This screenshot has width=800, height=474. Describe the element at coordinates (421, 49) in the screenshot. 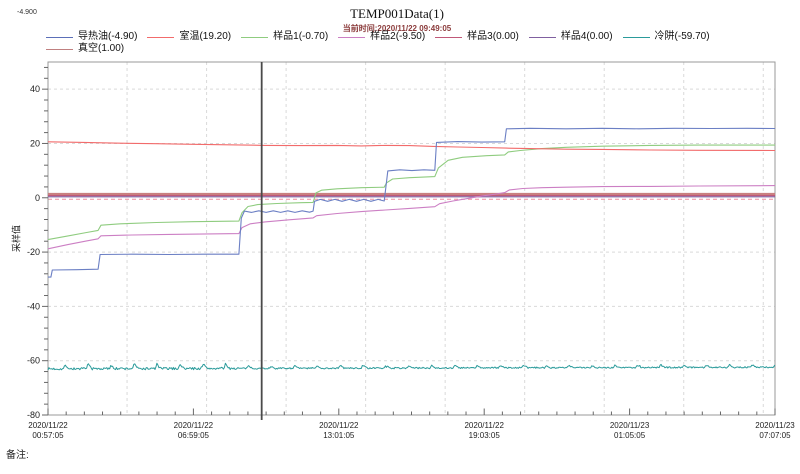

I see `legend-row: 真空(1.00)` at that location.